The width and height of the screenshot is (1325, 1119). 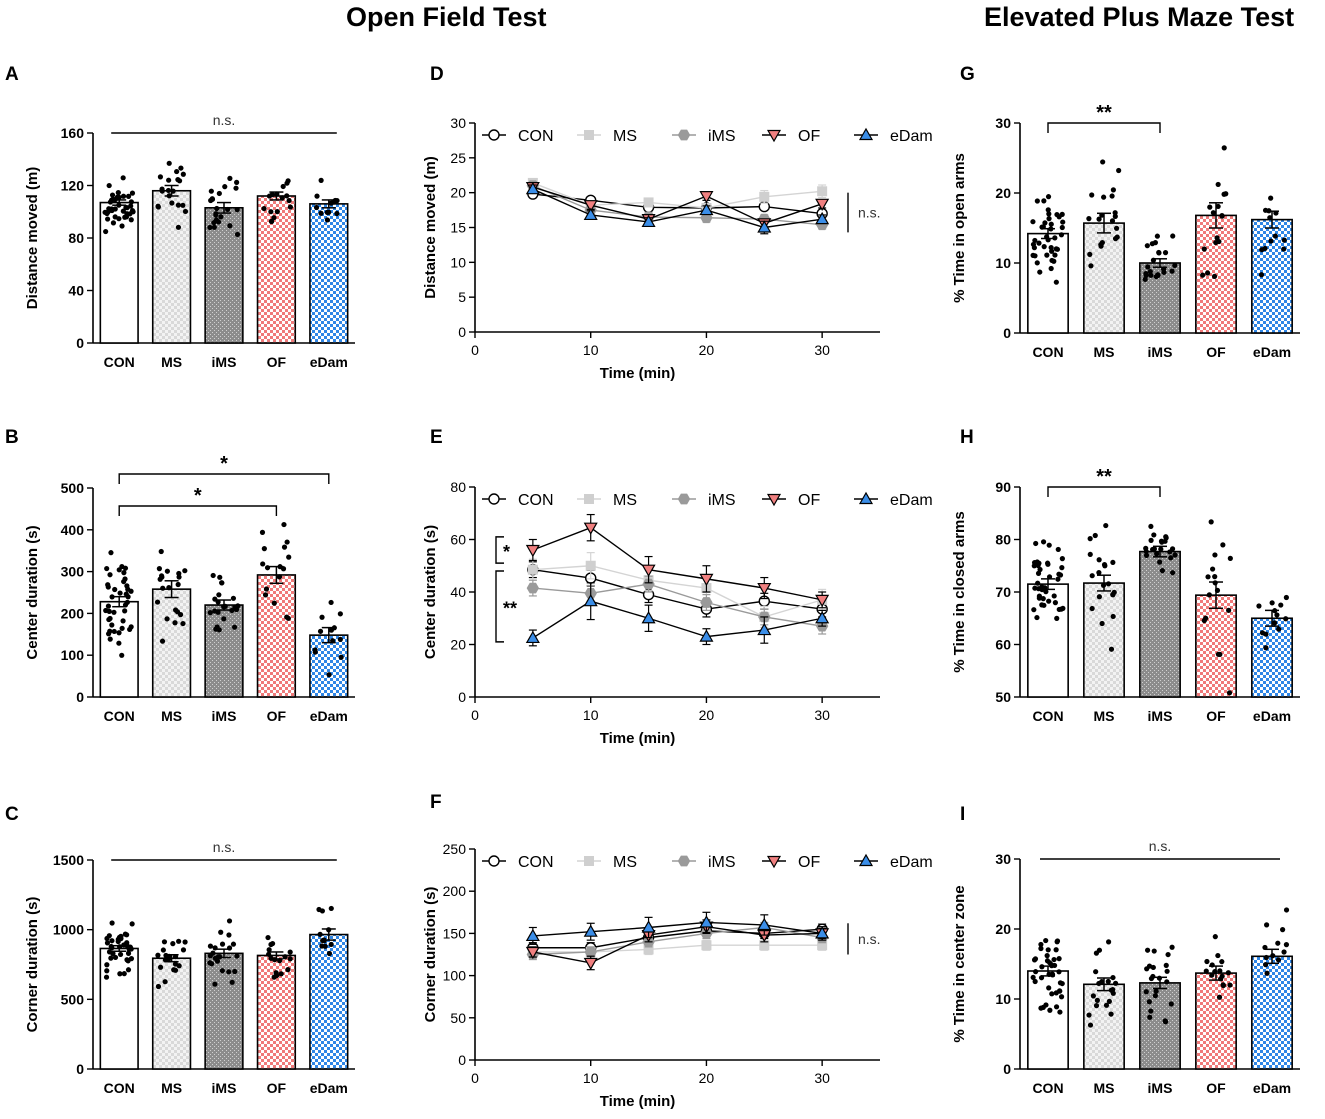 I want to click on legend-item-edam: eDam, so click(x=893, y=862).